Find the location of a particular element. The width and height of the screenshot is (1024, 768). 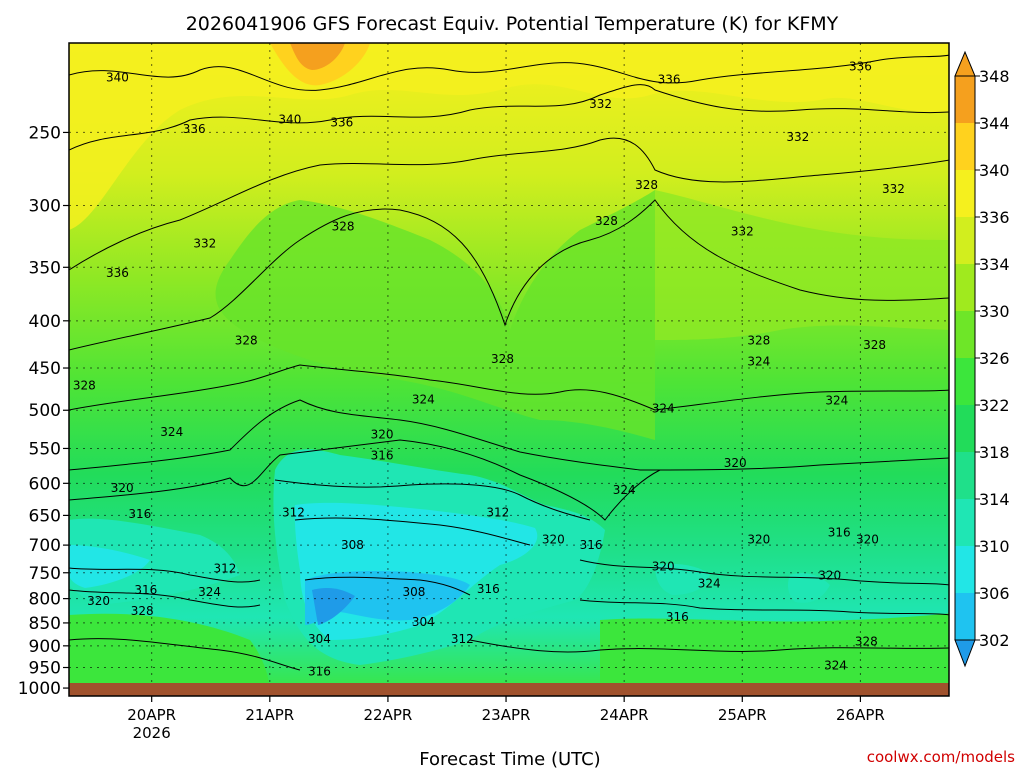

y-tick-label: 550 is located at coordinates (45, 449).